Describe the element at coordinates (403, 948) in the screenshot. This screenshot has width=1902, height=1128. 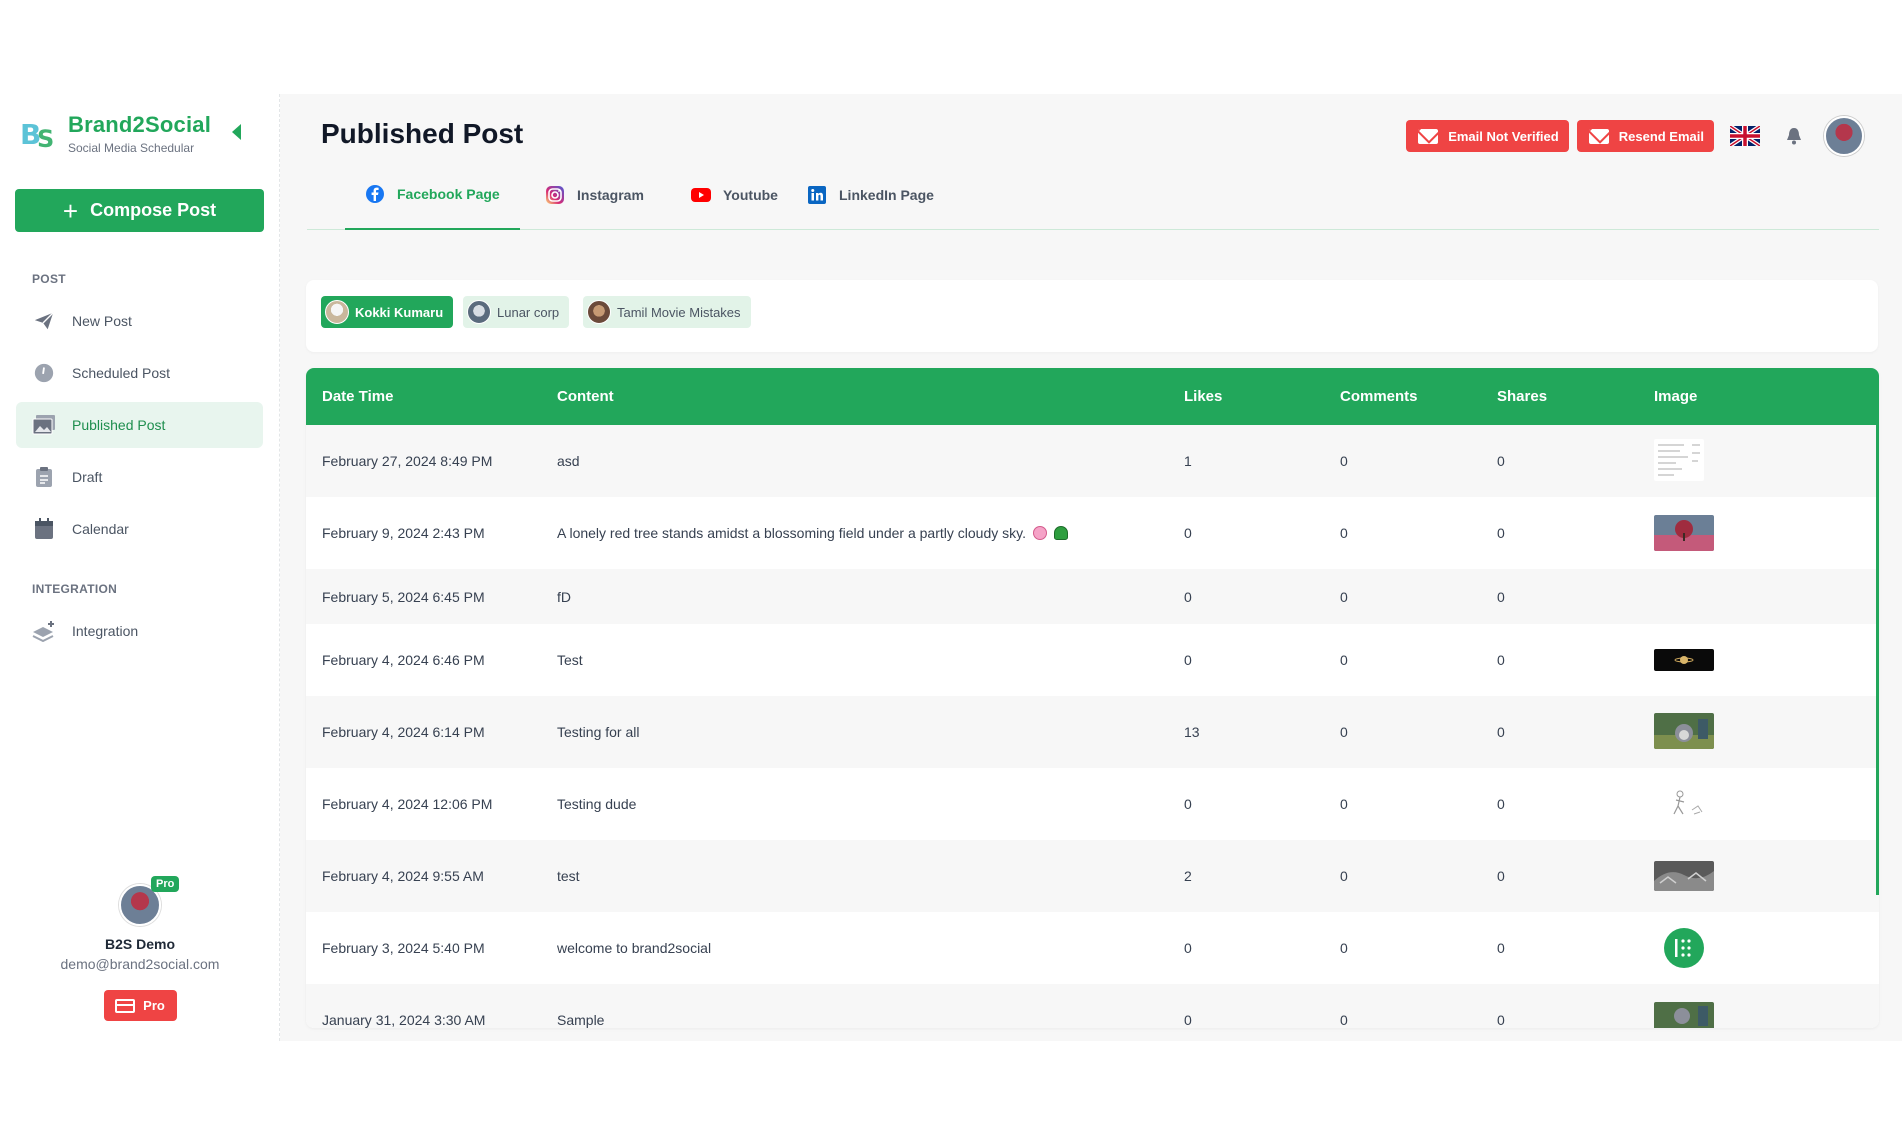
I see `cell-datetime: February 3, 2024 5:40 PM` at that location.